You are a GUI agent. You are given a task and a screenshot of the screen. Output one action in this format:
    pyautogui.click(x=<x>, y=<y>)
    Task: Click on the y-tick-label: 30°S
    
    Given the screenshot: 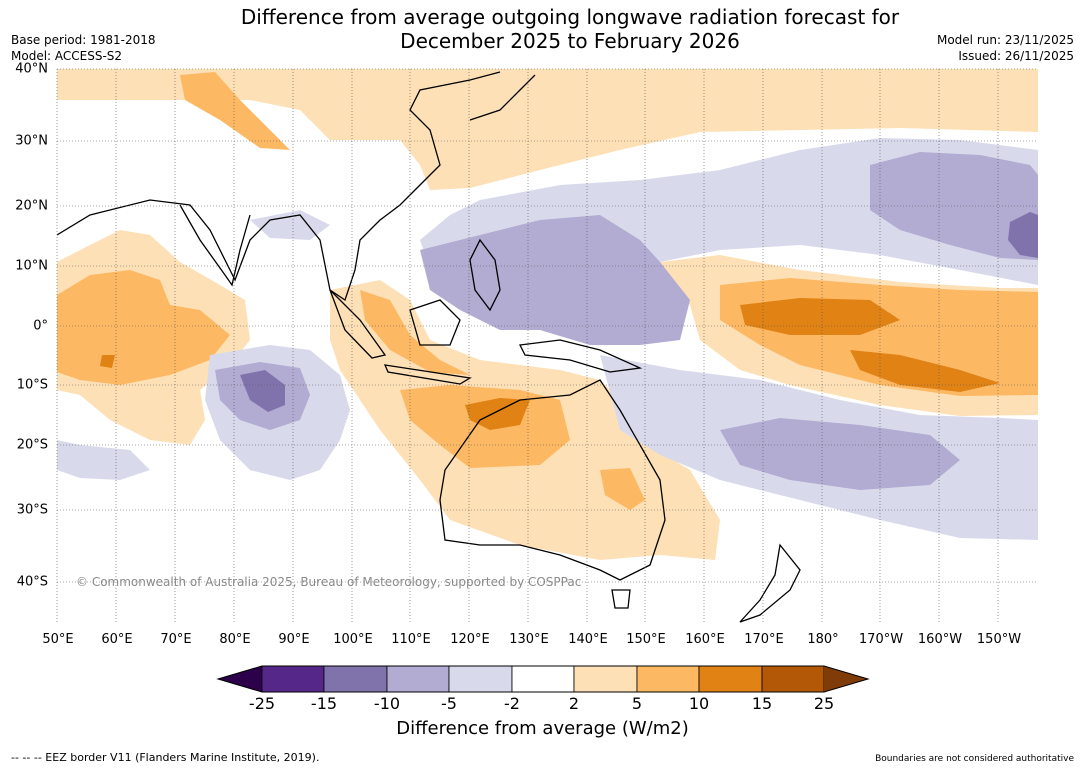 What is the action you would take?
    pyautogui.click(x=32, y=510)
    